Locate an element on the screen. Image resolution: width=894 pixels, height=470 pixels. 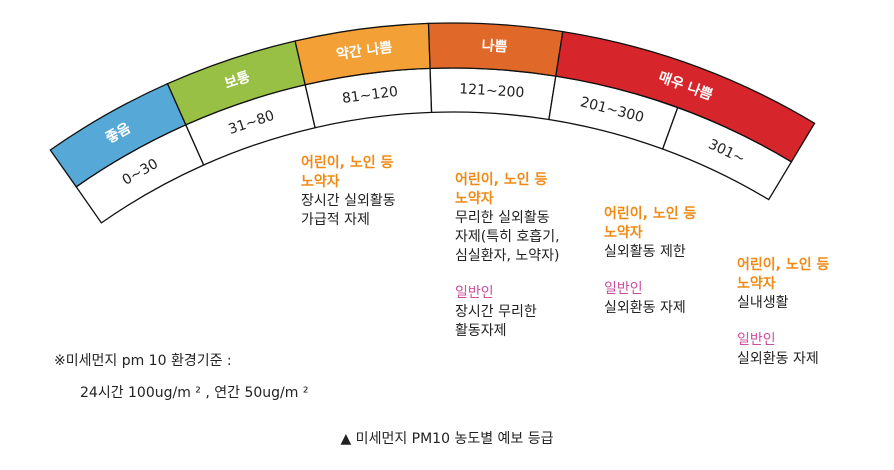
figure-caption: ▲ 미세먼지 PM10 농도별 예보 등급 is located at coordinates (447, 439).